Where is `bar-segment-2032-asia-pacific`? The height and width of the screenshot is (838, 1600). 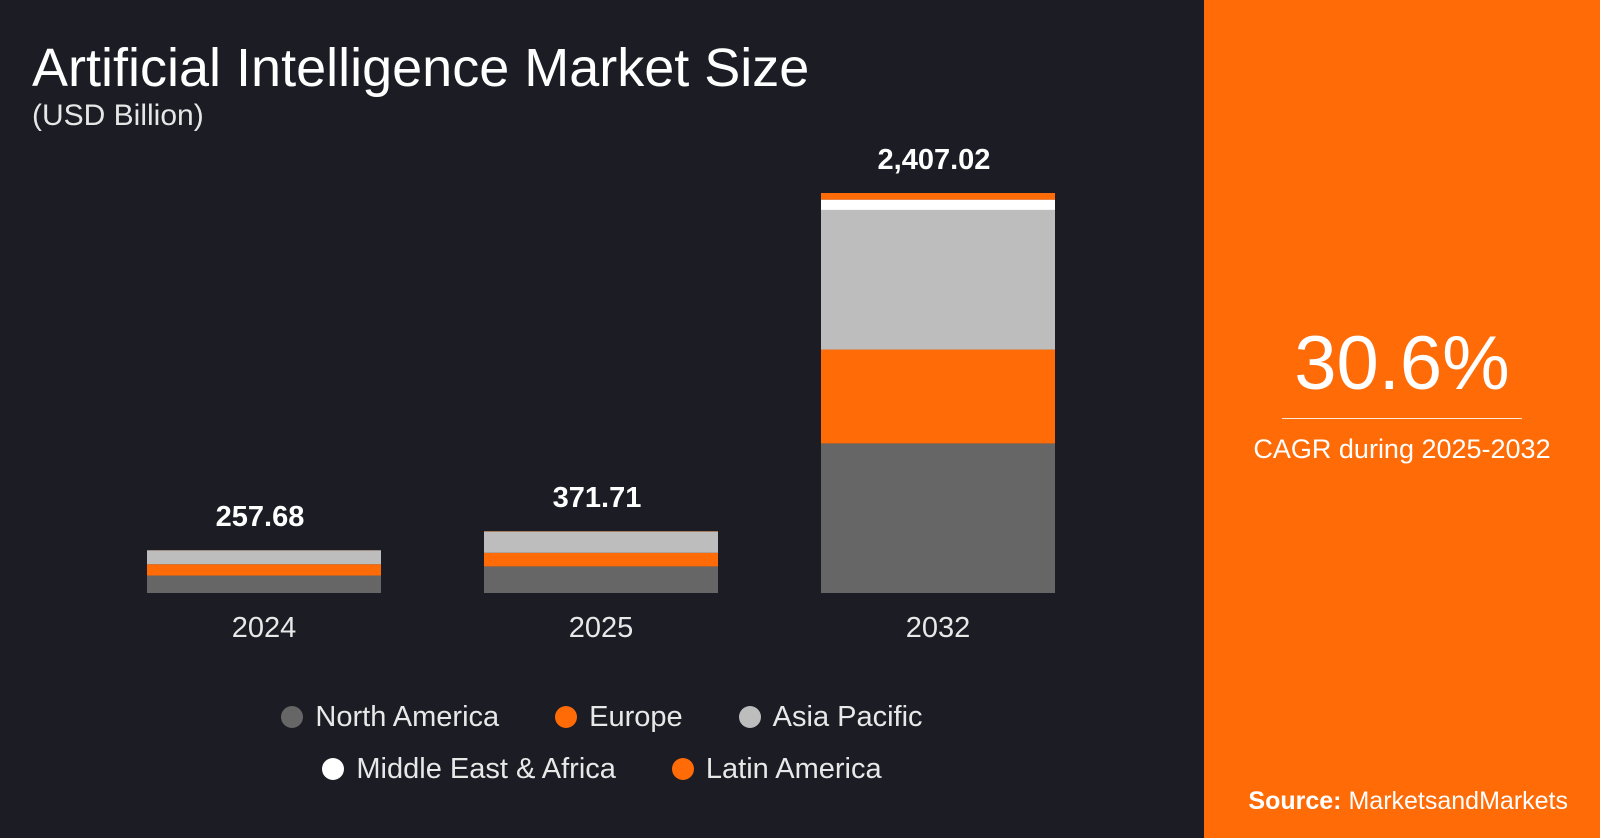 bar-segment-2032-asia-pacific is located at coordinates (938, 279).